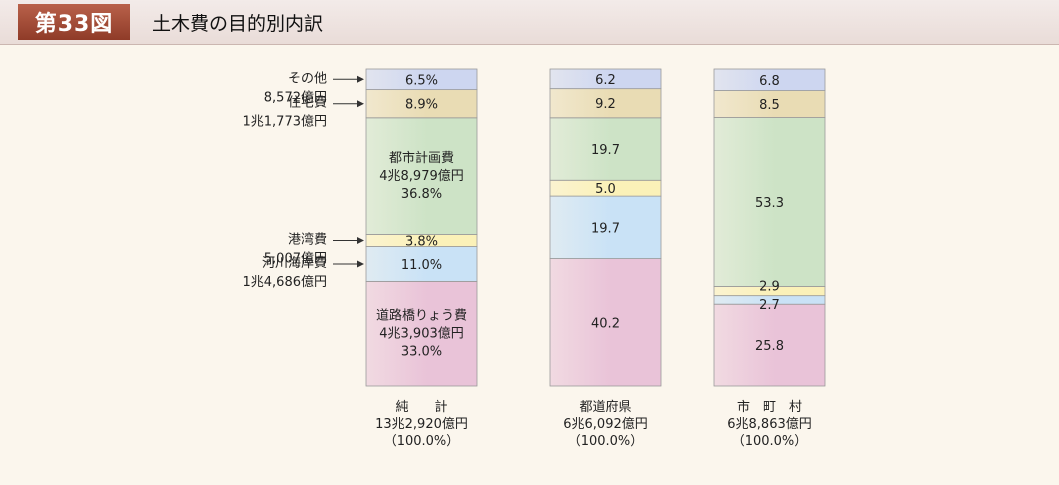  What do you see at coordinates (238, 24) in the screenshot?
I see `figure-title: 土木費の目的別内訳` at bounding box center [238, 24].